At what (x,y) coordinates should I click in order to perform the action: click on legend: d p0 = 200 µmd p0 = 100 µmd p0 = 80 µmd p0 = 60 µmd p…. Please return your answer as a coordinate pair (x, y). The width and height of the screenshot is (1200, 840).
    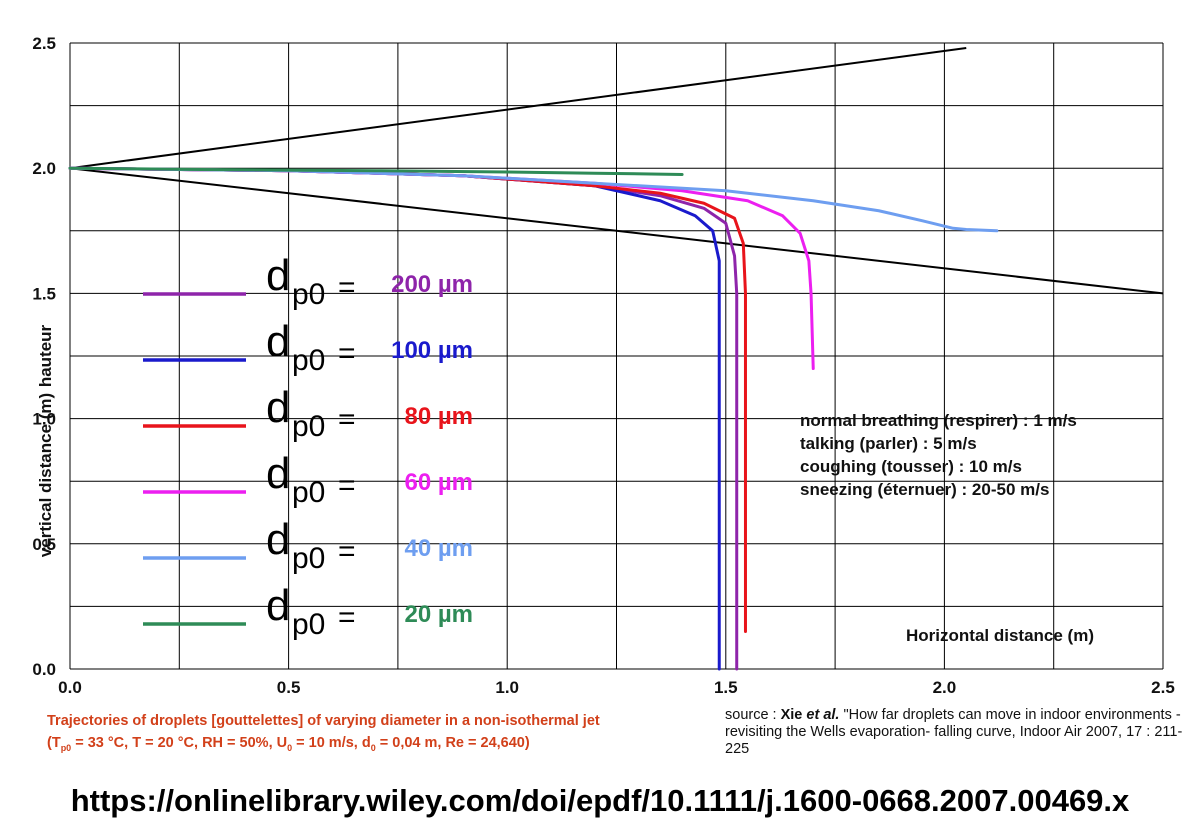
    Looking at the image, I should click on (308, 446).